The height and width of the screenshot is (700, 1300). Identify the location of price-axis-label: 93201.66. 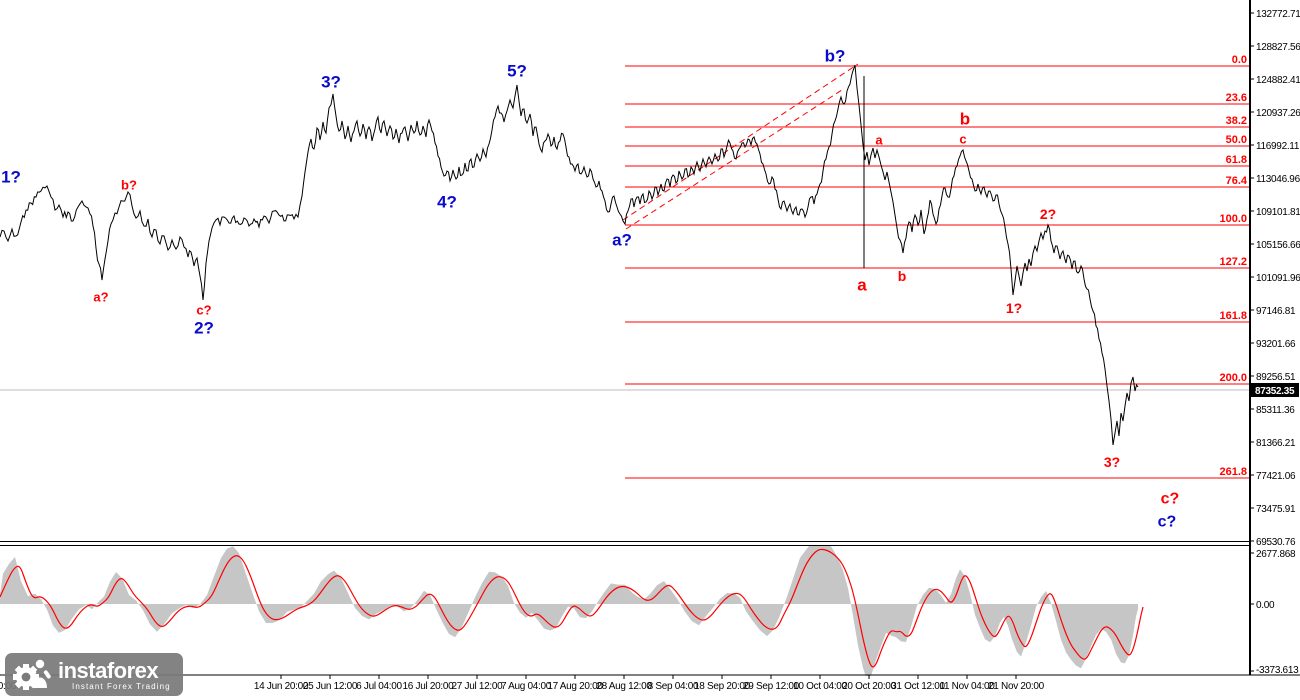
(1276, 344).